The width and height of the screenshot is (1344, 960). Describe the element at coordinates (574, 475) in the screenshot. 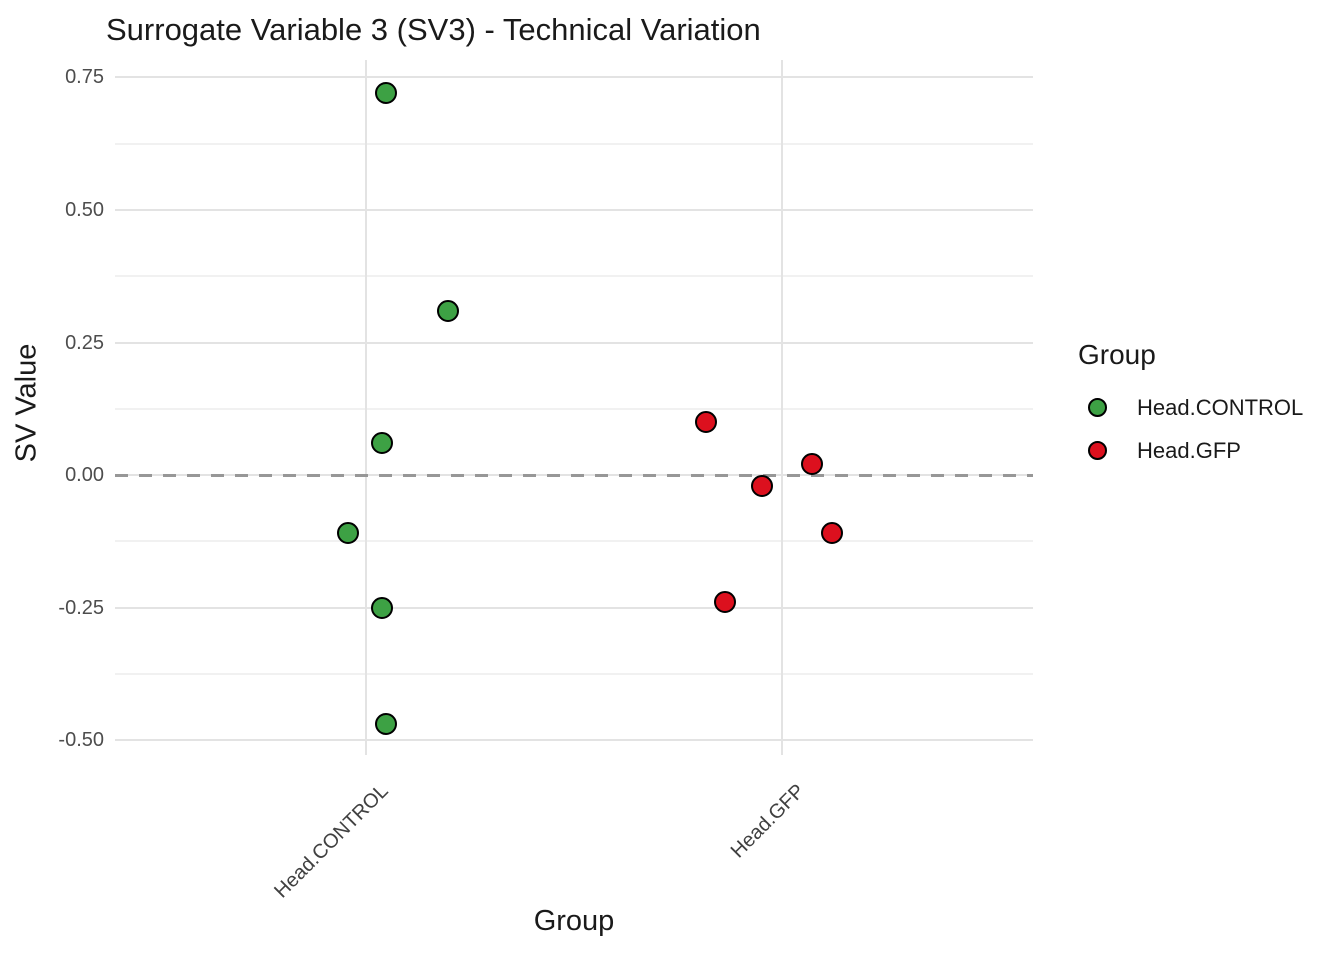

I see `zero-reference-line` at that location.